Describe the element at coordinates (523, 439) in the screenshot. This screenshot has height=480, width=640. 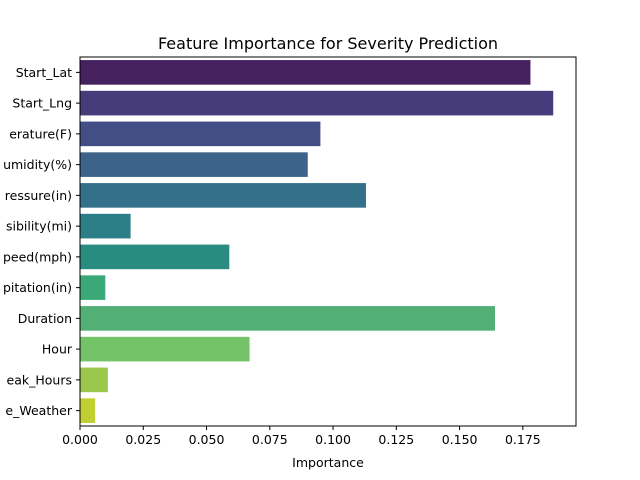
I see `x-tick-label: 0.175` at that location.